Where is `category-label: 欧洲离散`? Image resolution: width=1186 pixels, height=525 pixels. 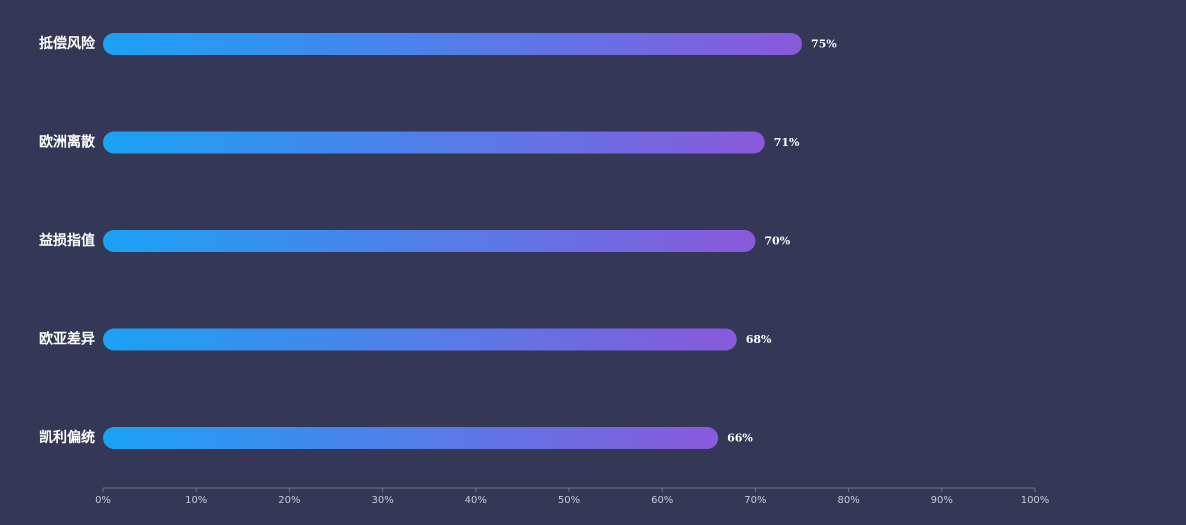 category-label: 欧洲离散 is located at coordinates (67, 142).